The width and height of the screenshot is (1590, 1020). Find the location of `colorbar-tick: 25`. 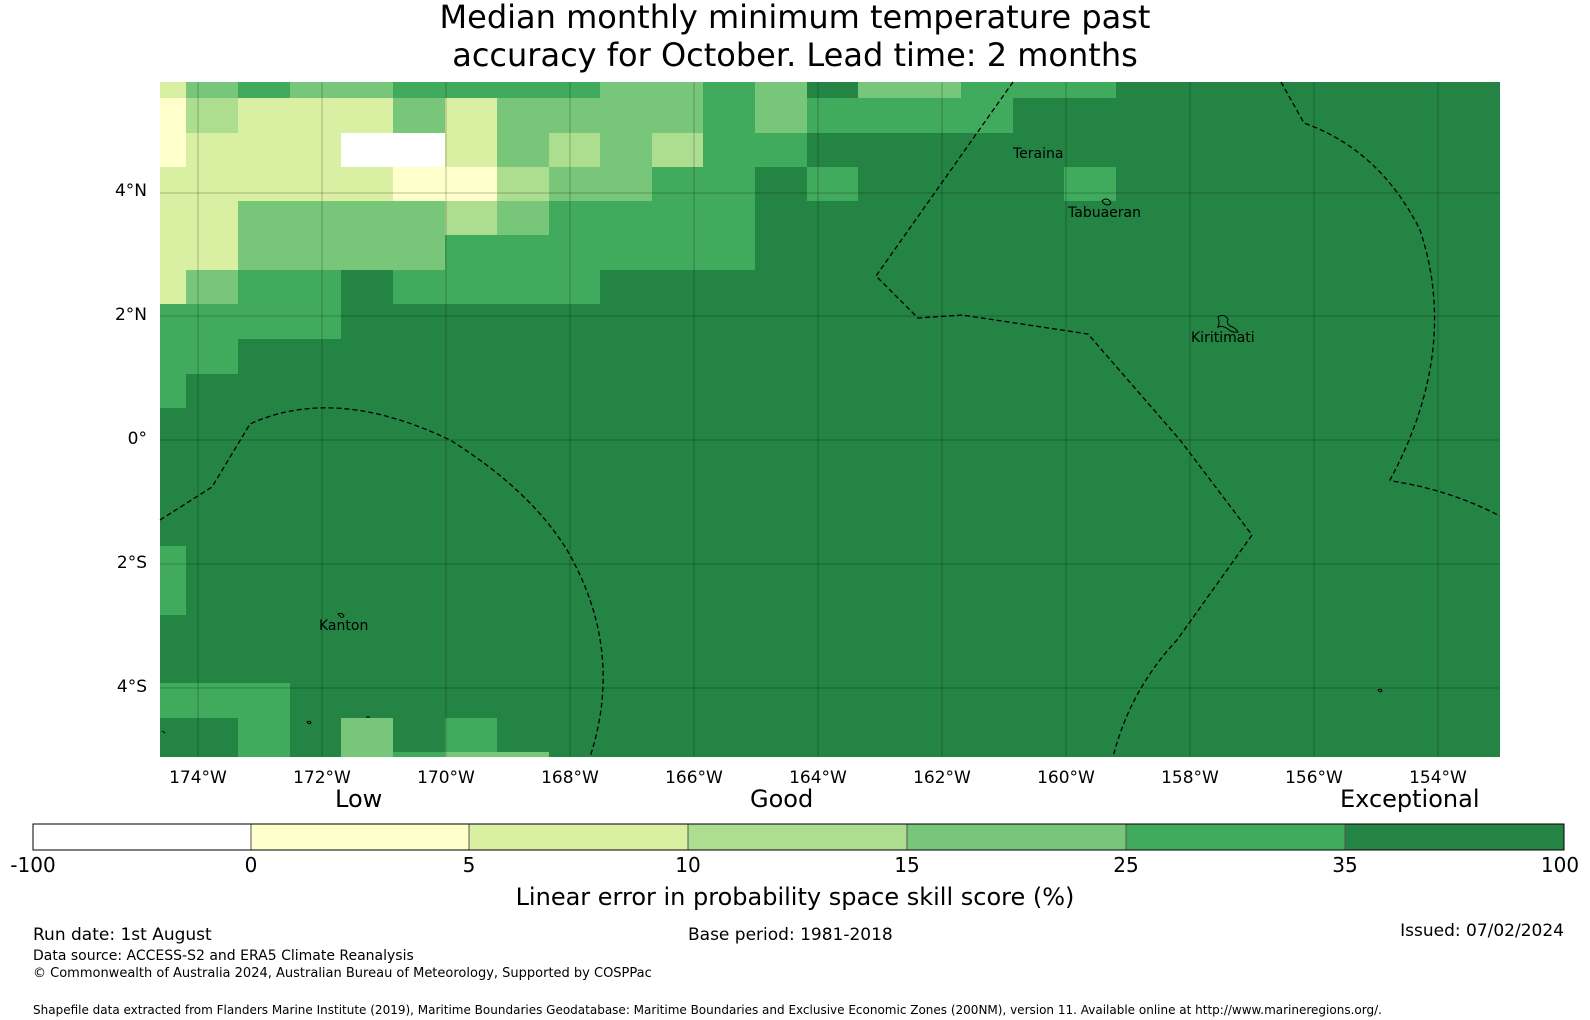

colorbar-tick: 25 is located at coordinates (1126, 865).